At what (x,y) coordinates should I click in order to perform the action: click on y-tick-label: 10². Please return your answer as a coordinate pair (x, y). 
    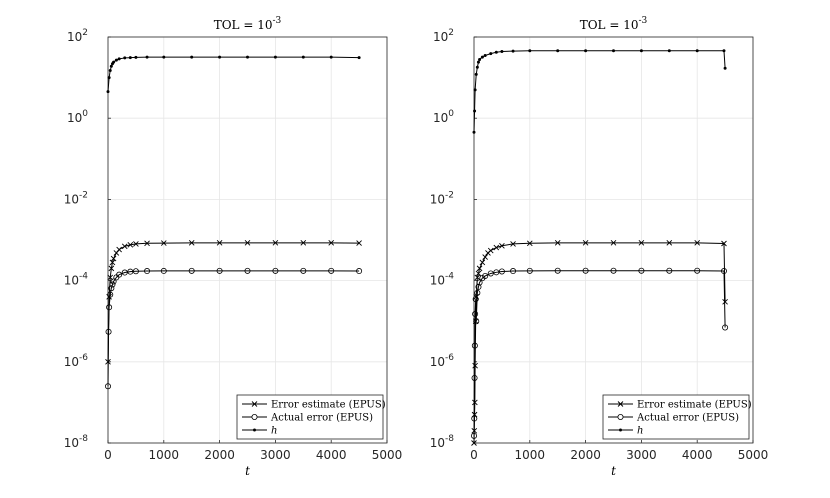
    Looking at the image, I should click on (77, 36).